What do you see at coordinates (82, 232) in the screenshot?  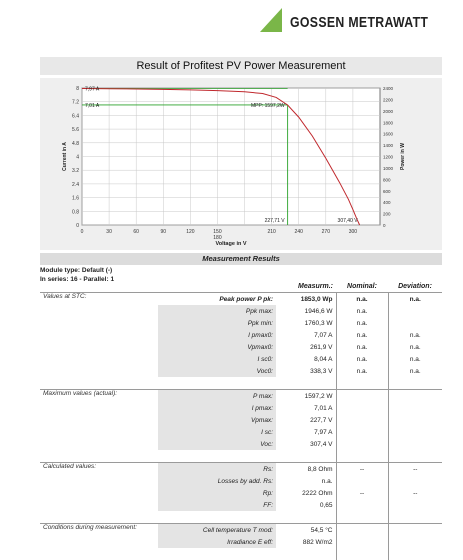 I see `x-tick-label: 0` at bounding box center [82, 232].